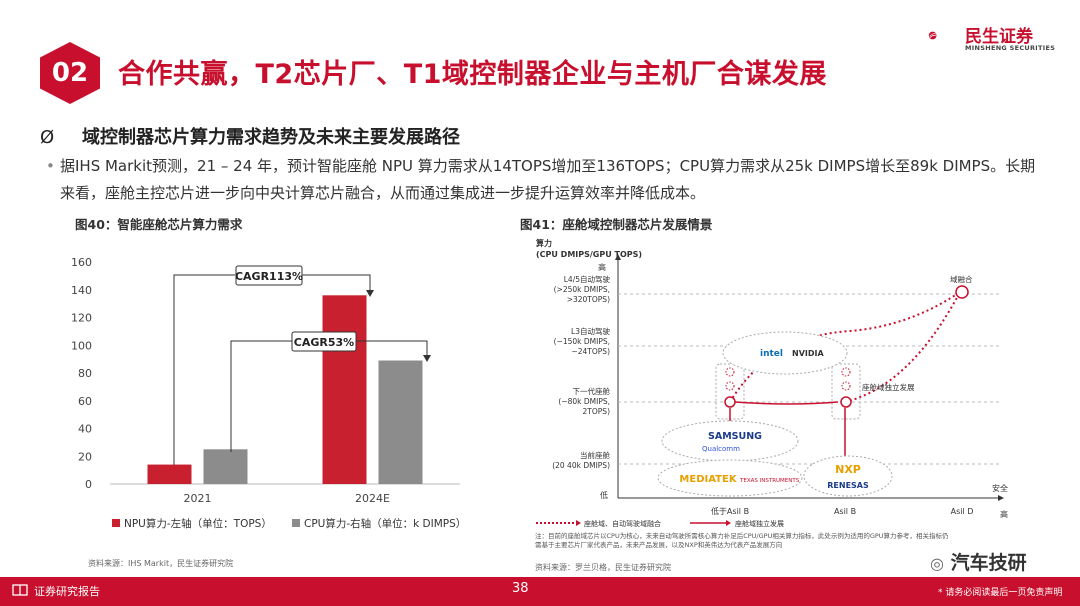 This screenshot has width=1080, height=606. I want to click on footer-disclaimer: * 请务必阅读最后一页免责声明, so click(1000, 593).